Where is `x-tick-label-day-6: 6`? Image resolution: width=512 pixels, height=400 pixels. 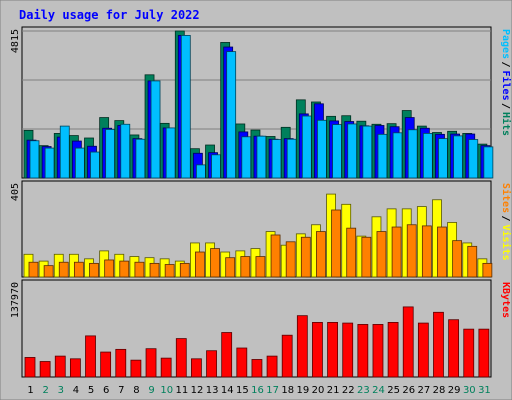 x-tick-label-day-6: 6 is located at coordinates (106, 390).